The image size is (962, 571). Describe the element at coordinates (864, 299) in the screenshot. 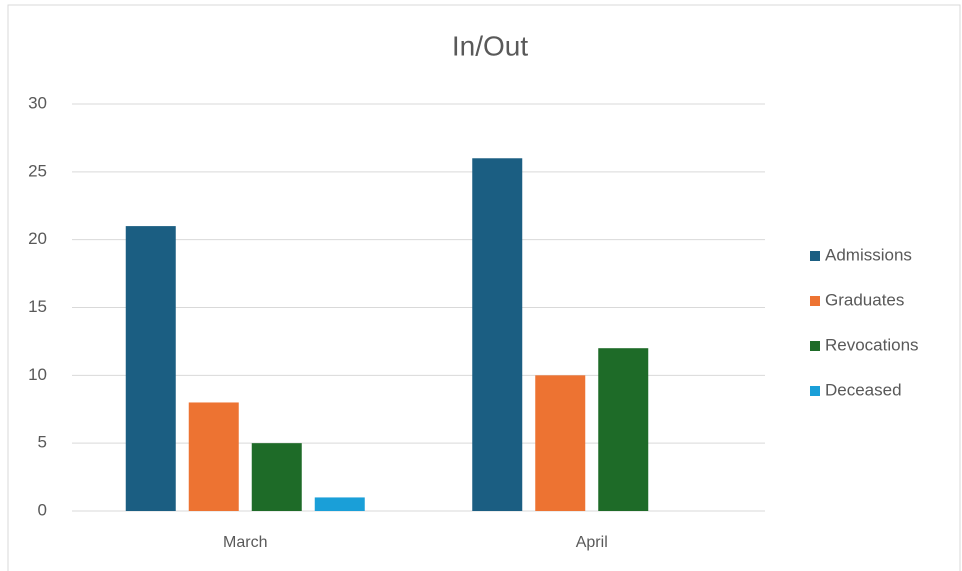

I see `legend-label: Graduates` at that location.